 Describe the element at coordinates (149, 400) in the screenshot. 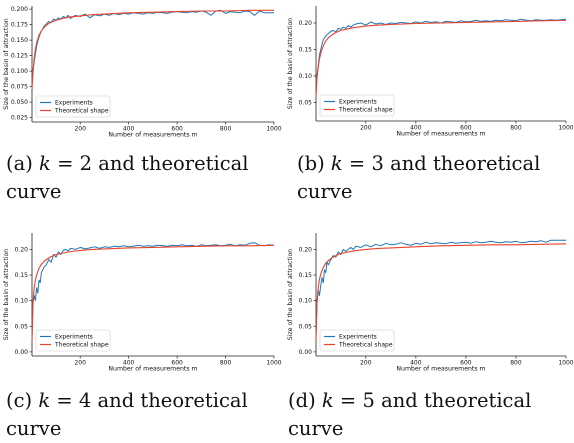

I see `caption-c-text: = 4 and theoretical` at that location.